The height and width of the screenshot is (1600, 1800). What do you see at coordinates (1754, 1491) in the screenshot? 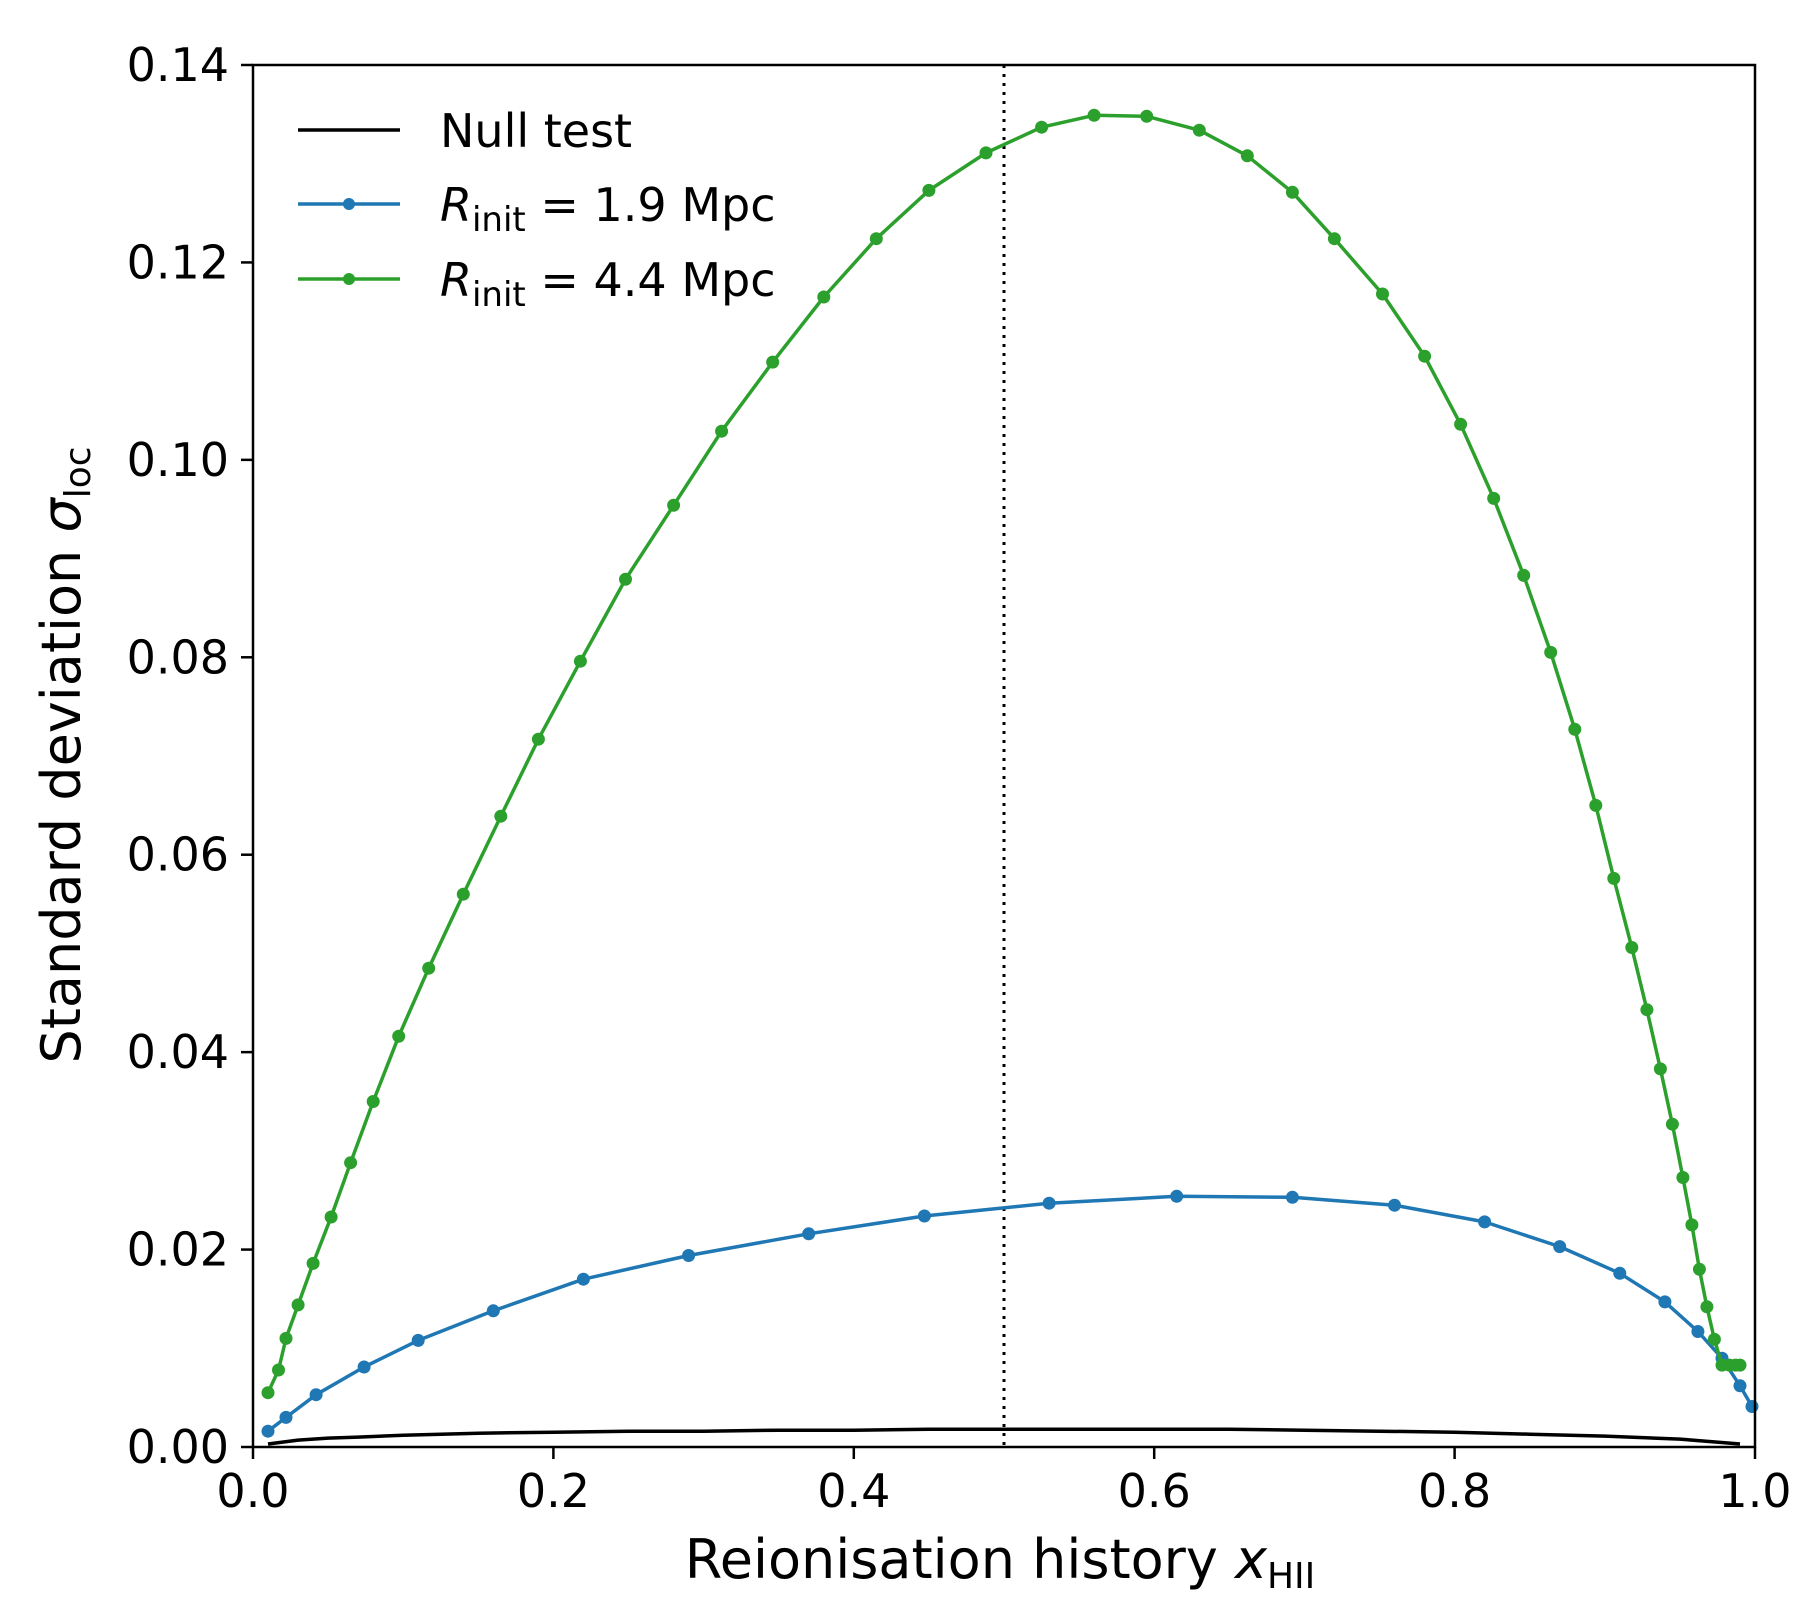
I see `x-tick-label: 1.0` at bounding box center [1754, 1491].